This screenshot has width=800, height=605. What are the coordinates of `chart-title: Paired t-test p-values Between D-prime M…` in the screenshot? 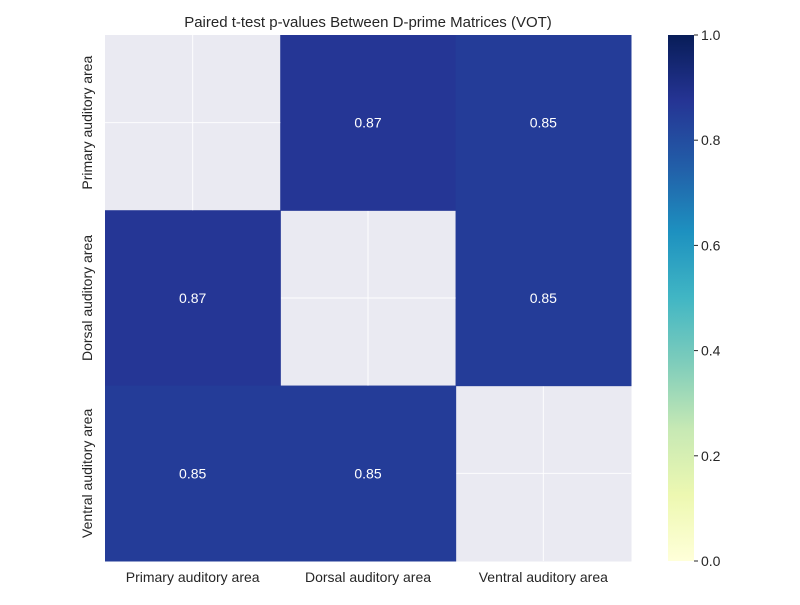 It's located at (368, 22).